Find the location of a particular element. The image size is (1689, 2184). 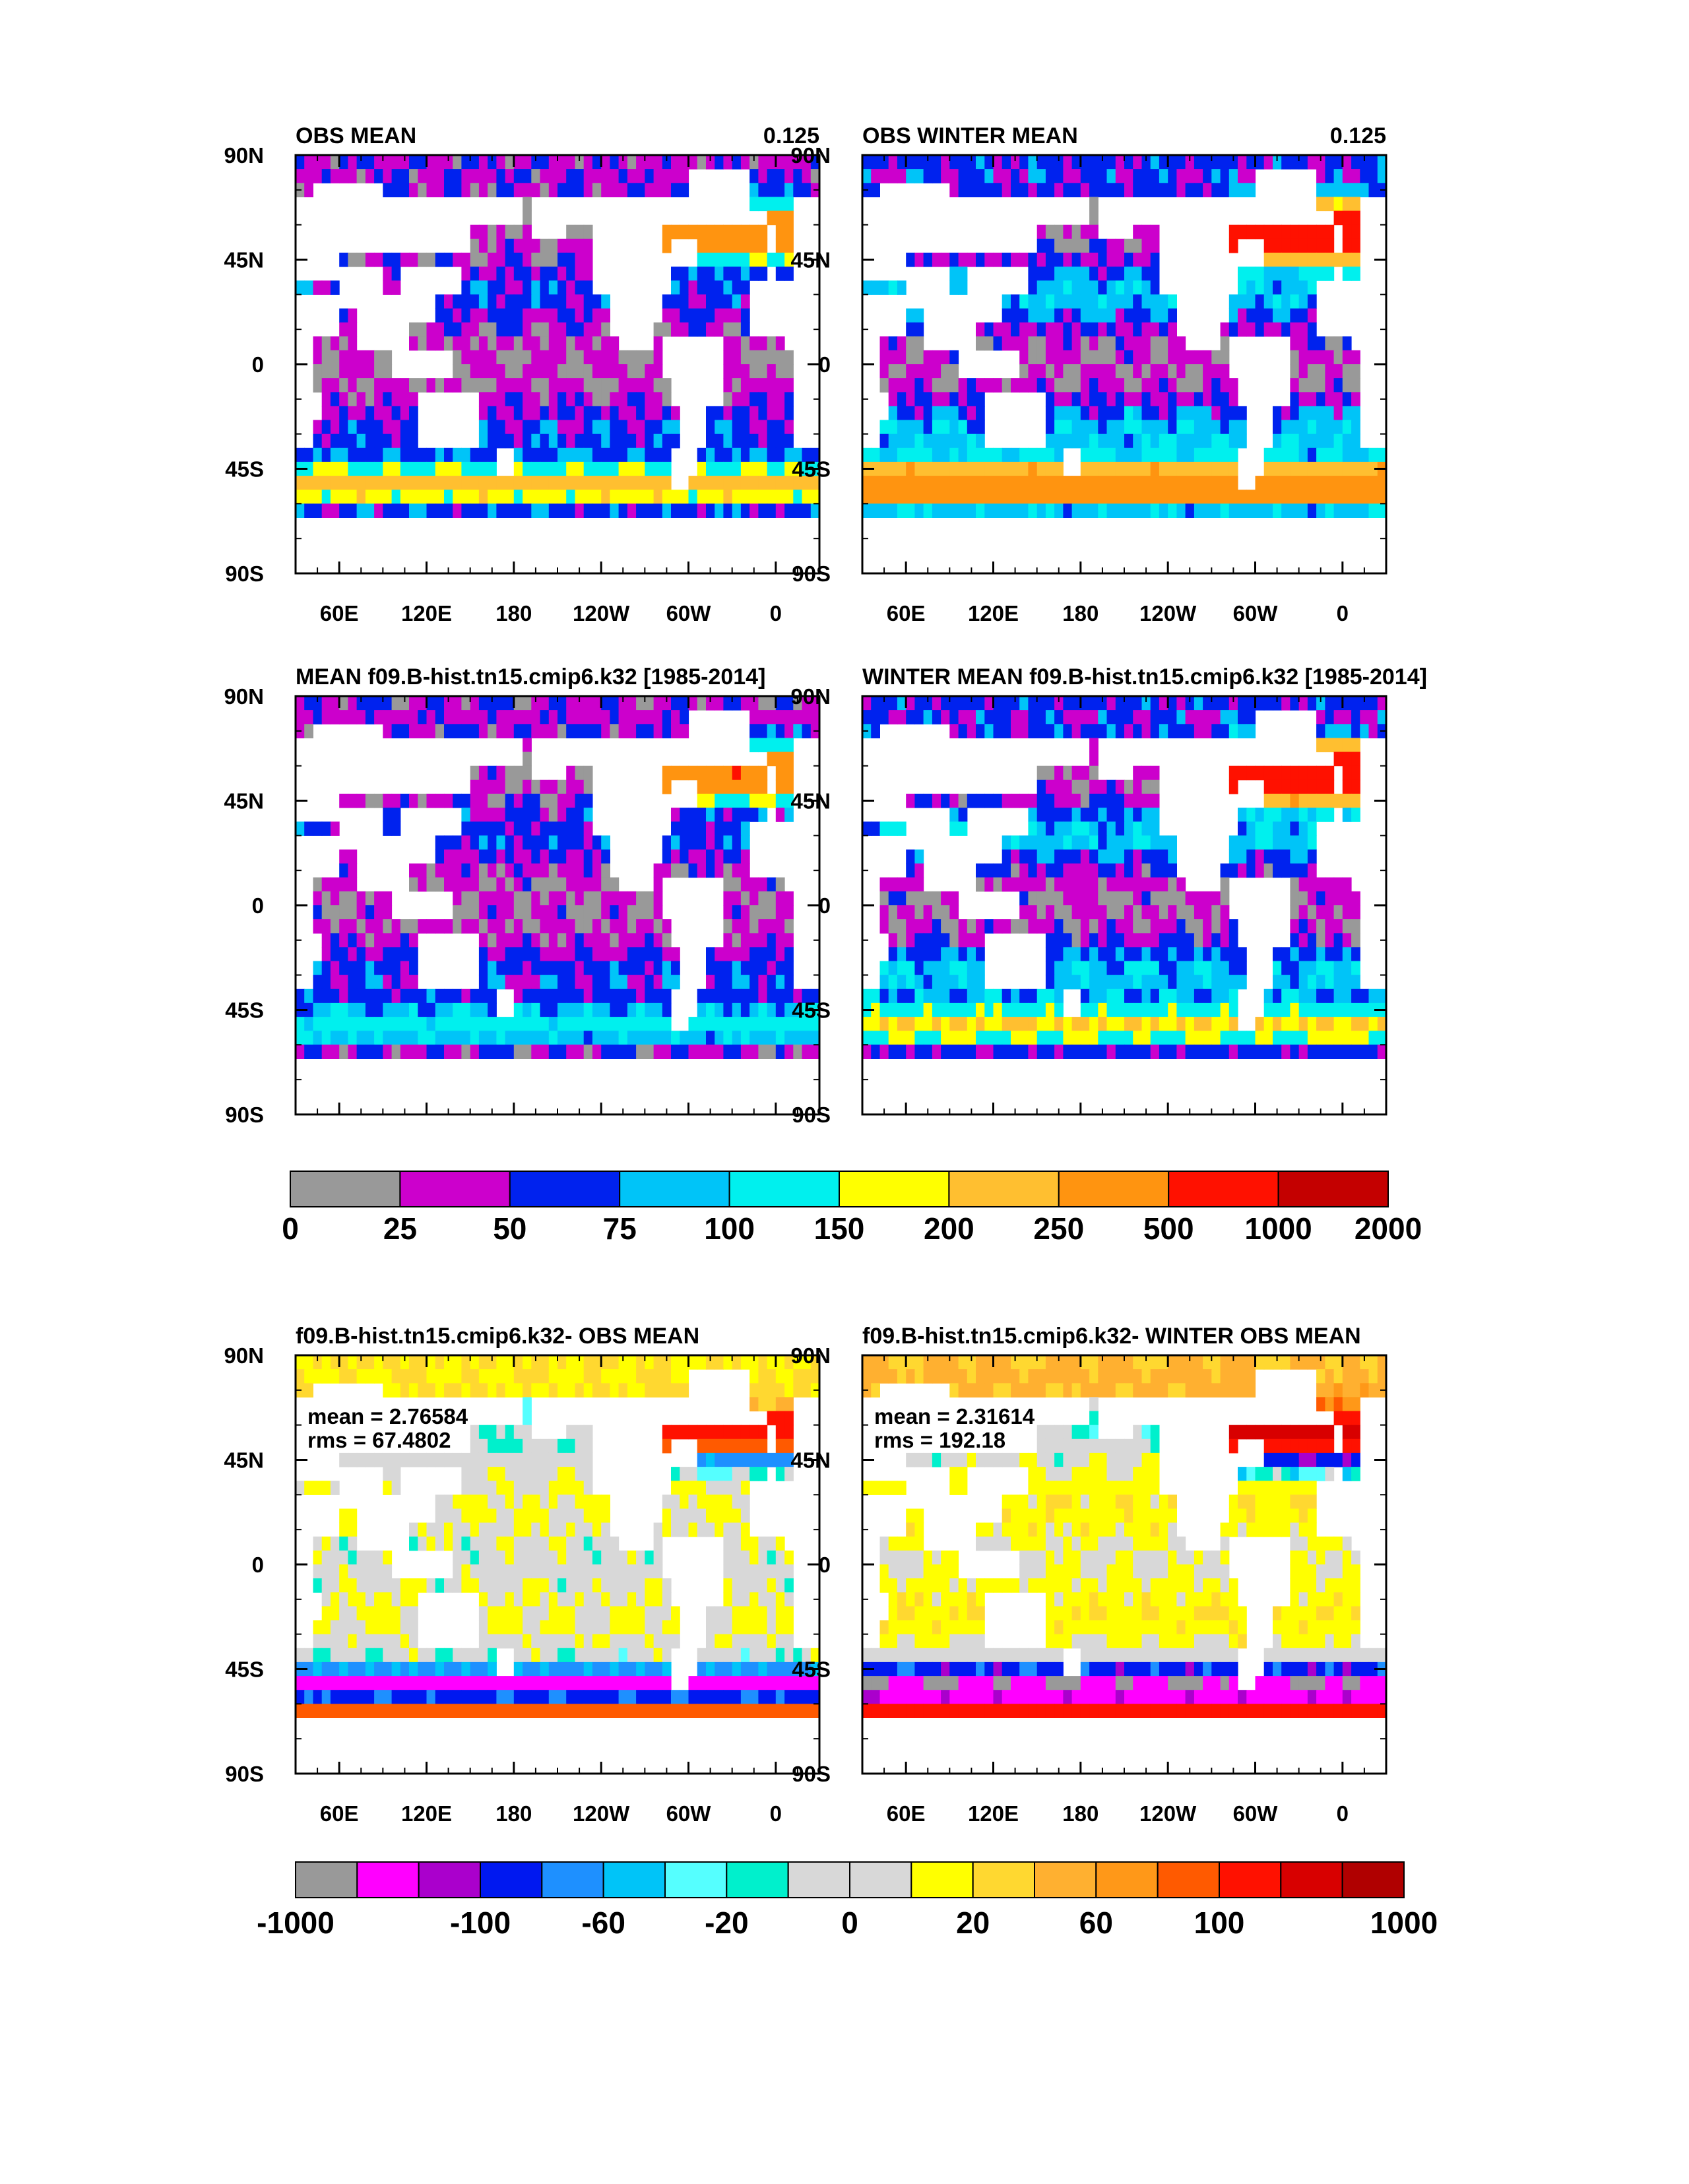

x-tick-label: 60E is located at coordinates (339, 613).